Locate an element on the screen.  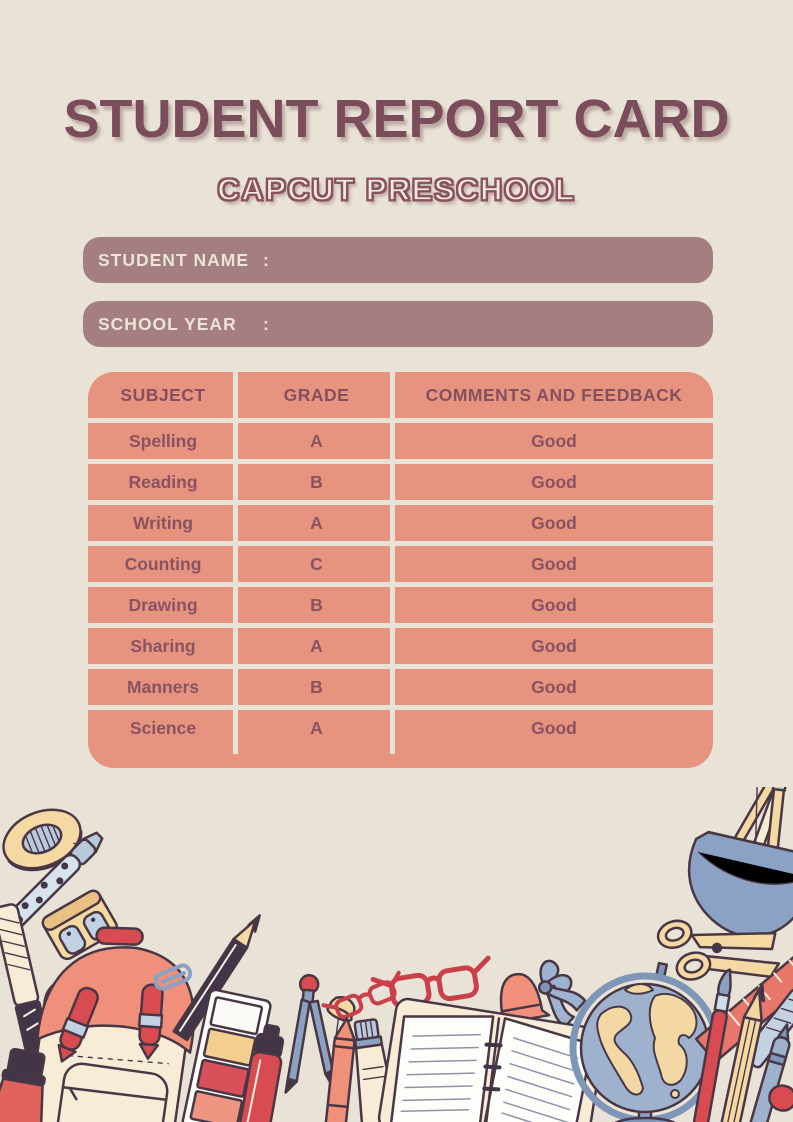
student-name-value is located at coordinates (491, 260).